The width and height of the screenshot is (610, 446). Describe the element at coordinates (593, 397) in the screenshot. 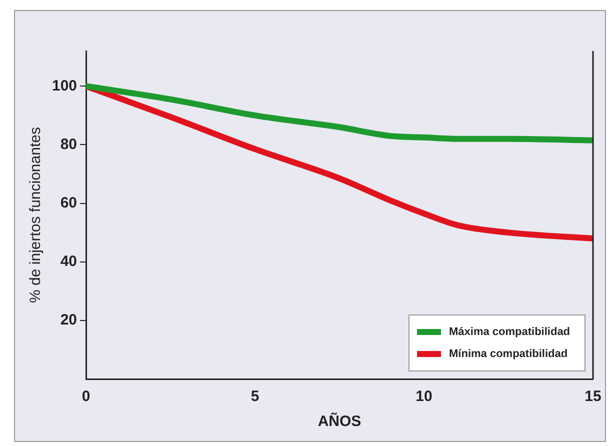

I see `x-tick-label: 15` at that location.